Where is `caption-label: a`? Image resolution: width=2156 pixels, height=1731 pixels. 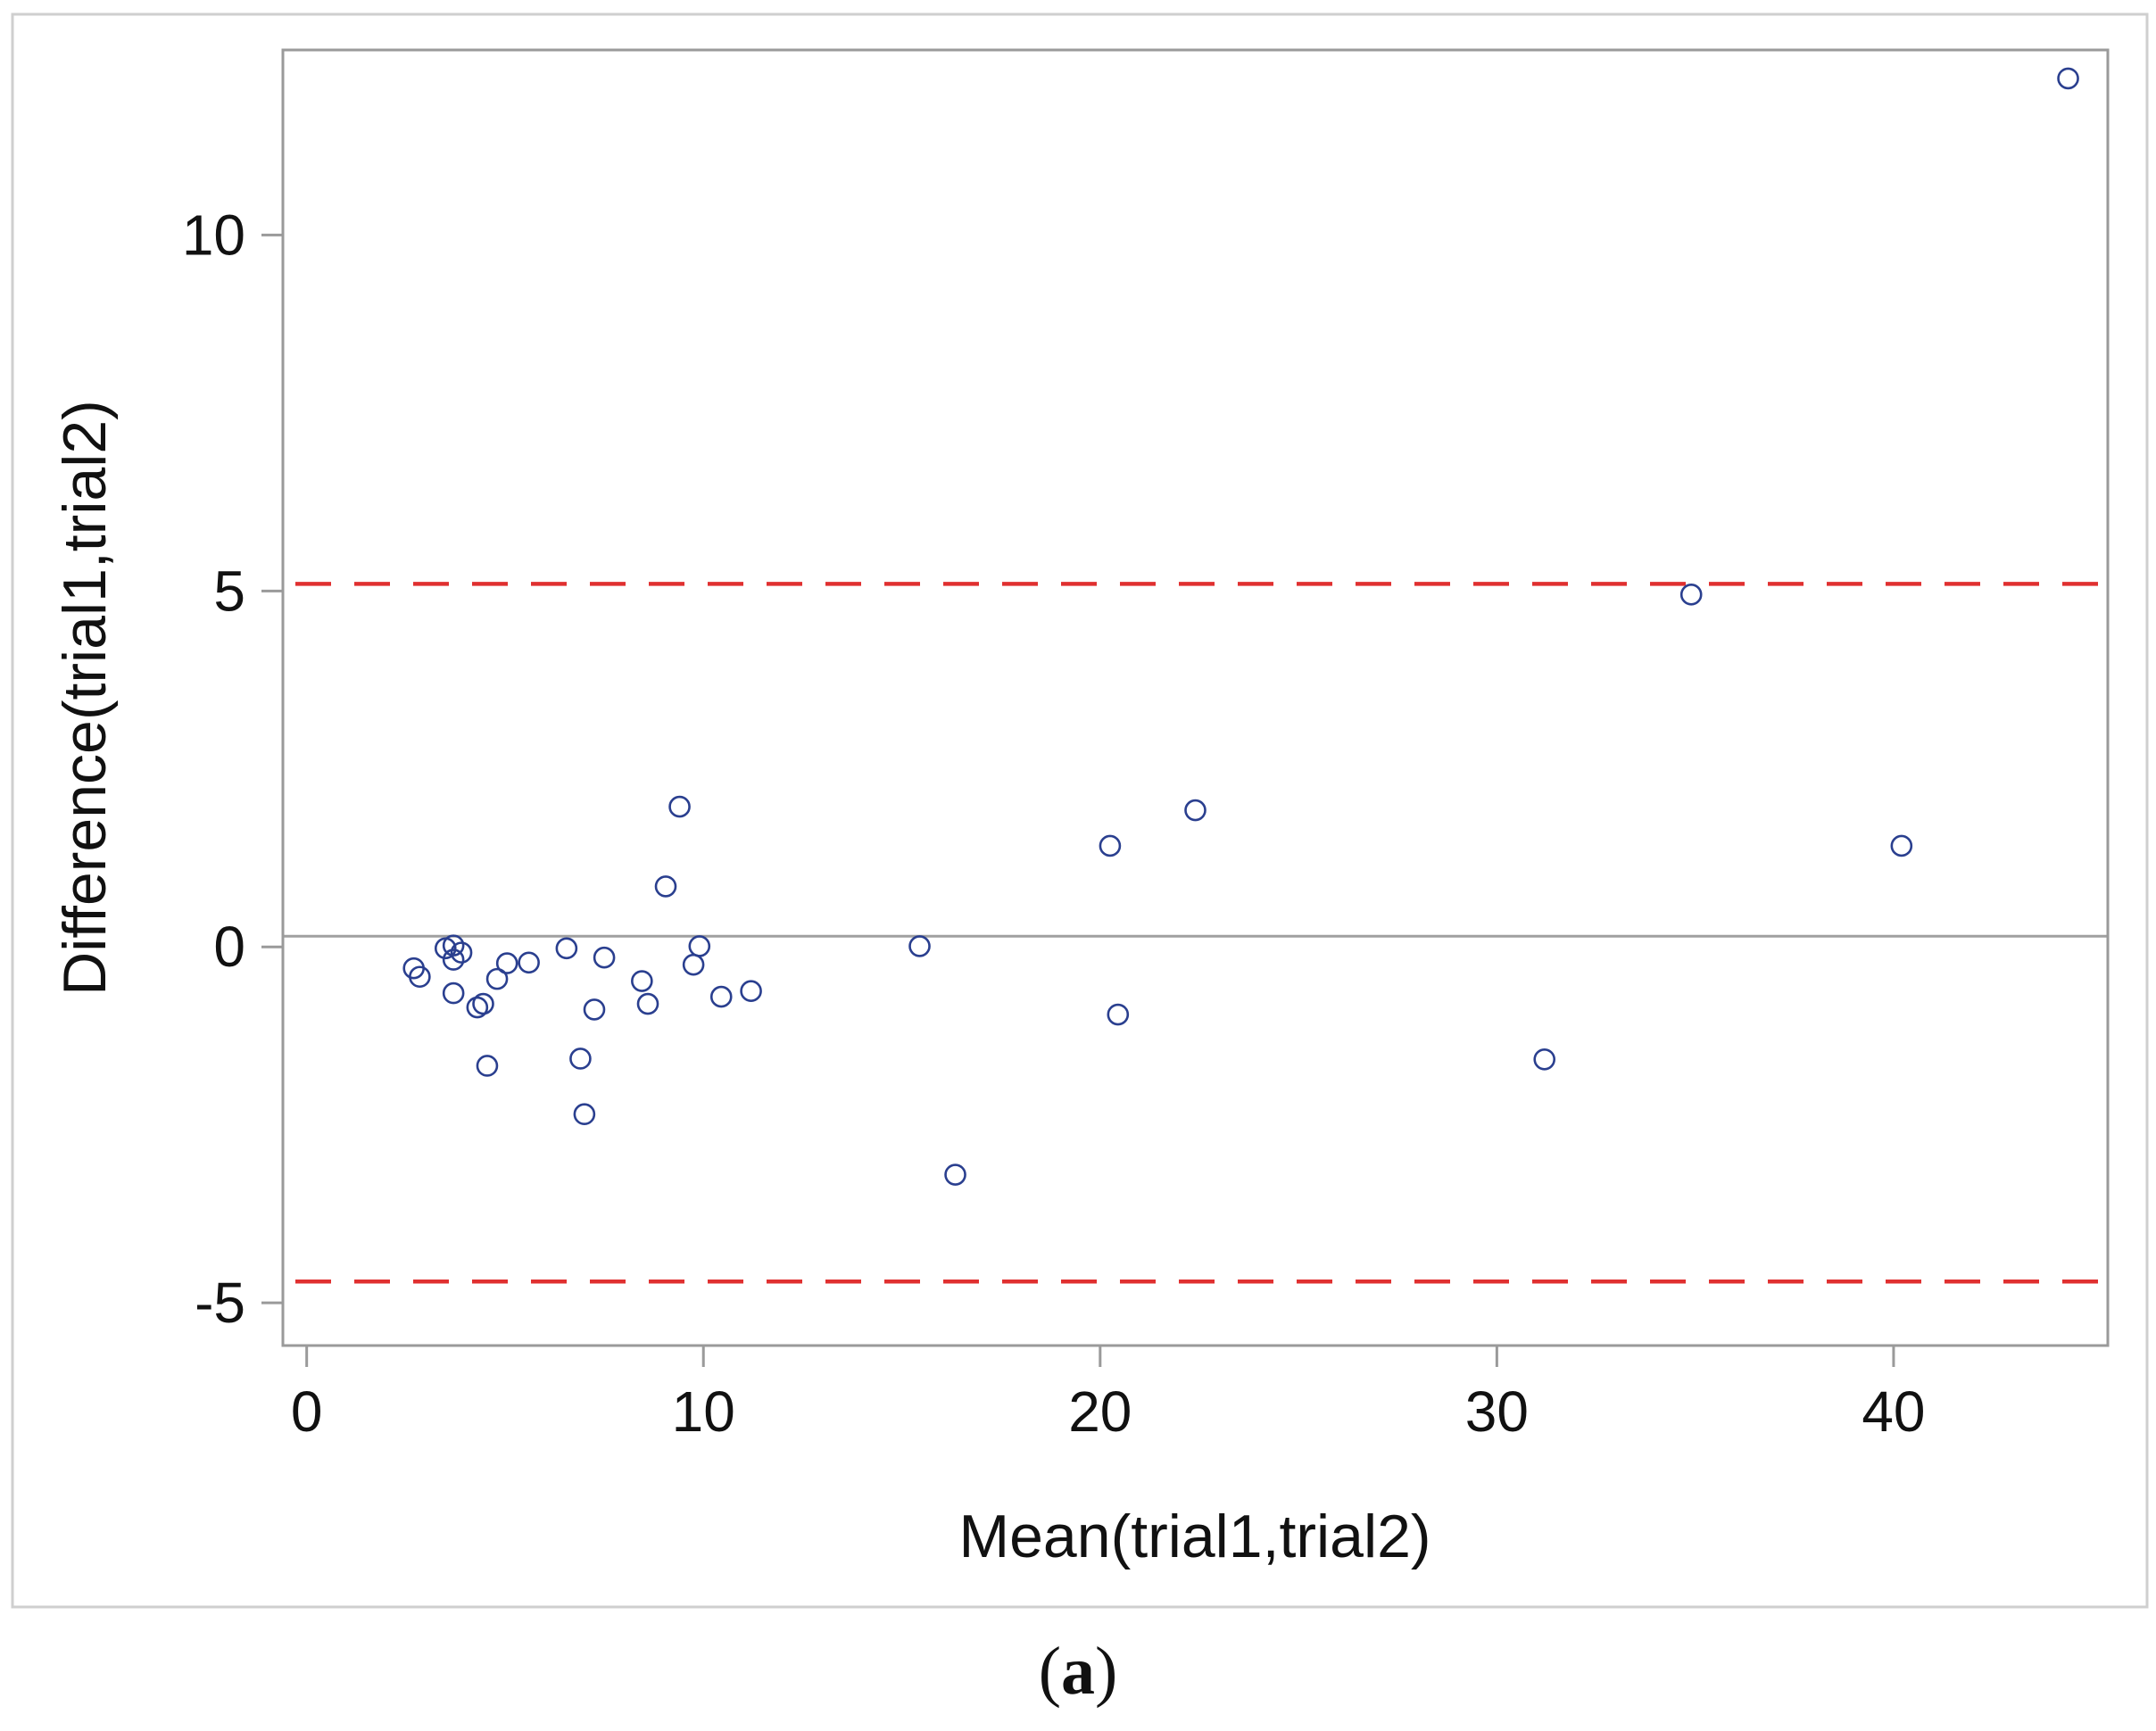 caption-label: a is located at coordinates (1078, 1671).